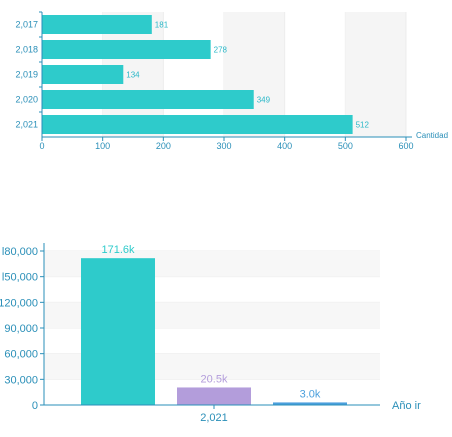 Image resolution: width=452 pixels, height=437 pixels. I want to click on data-label: 512, so click(363, 125).